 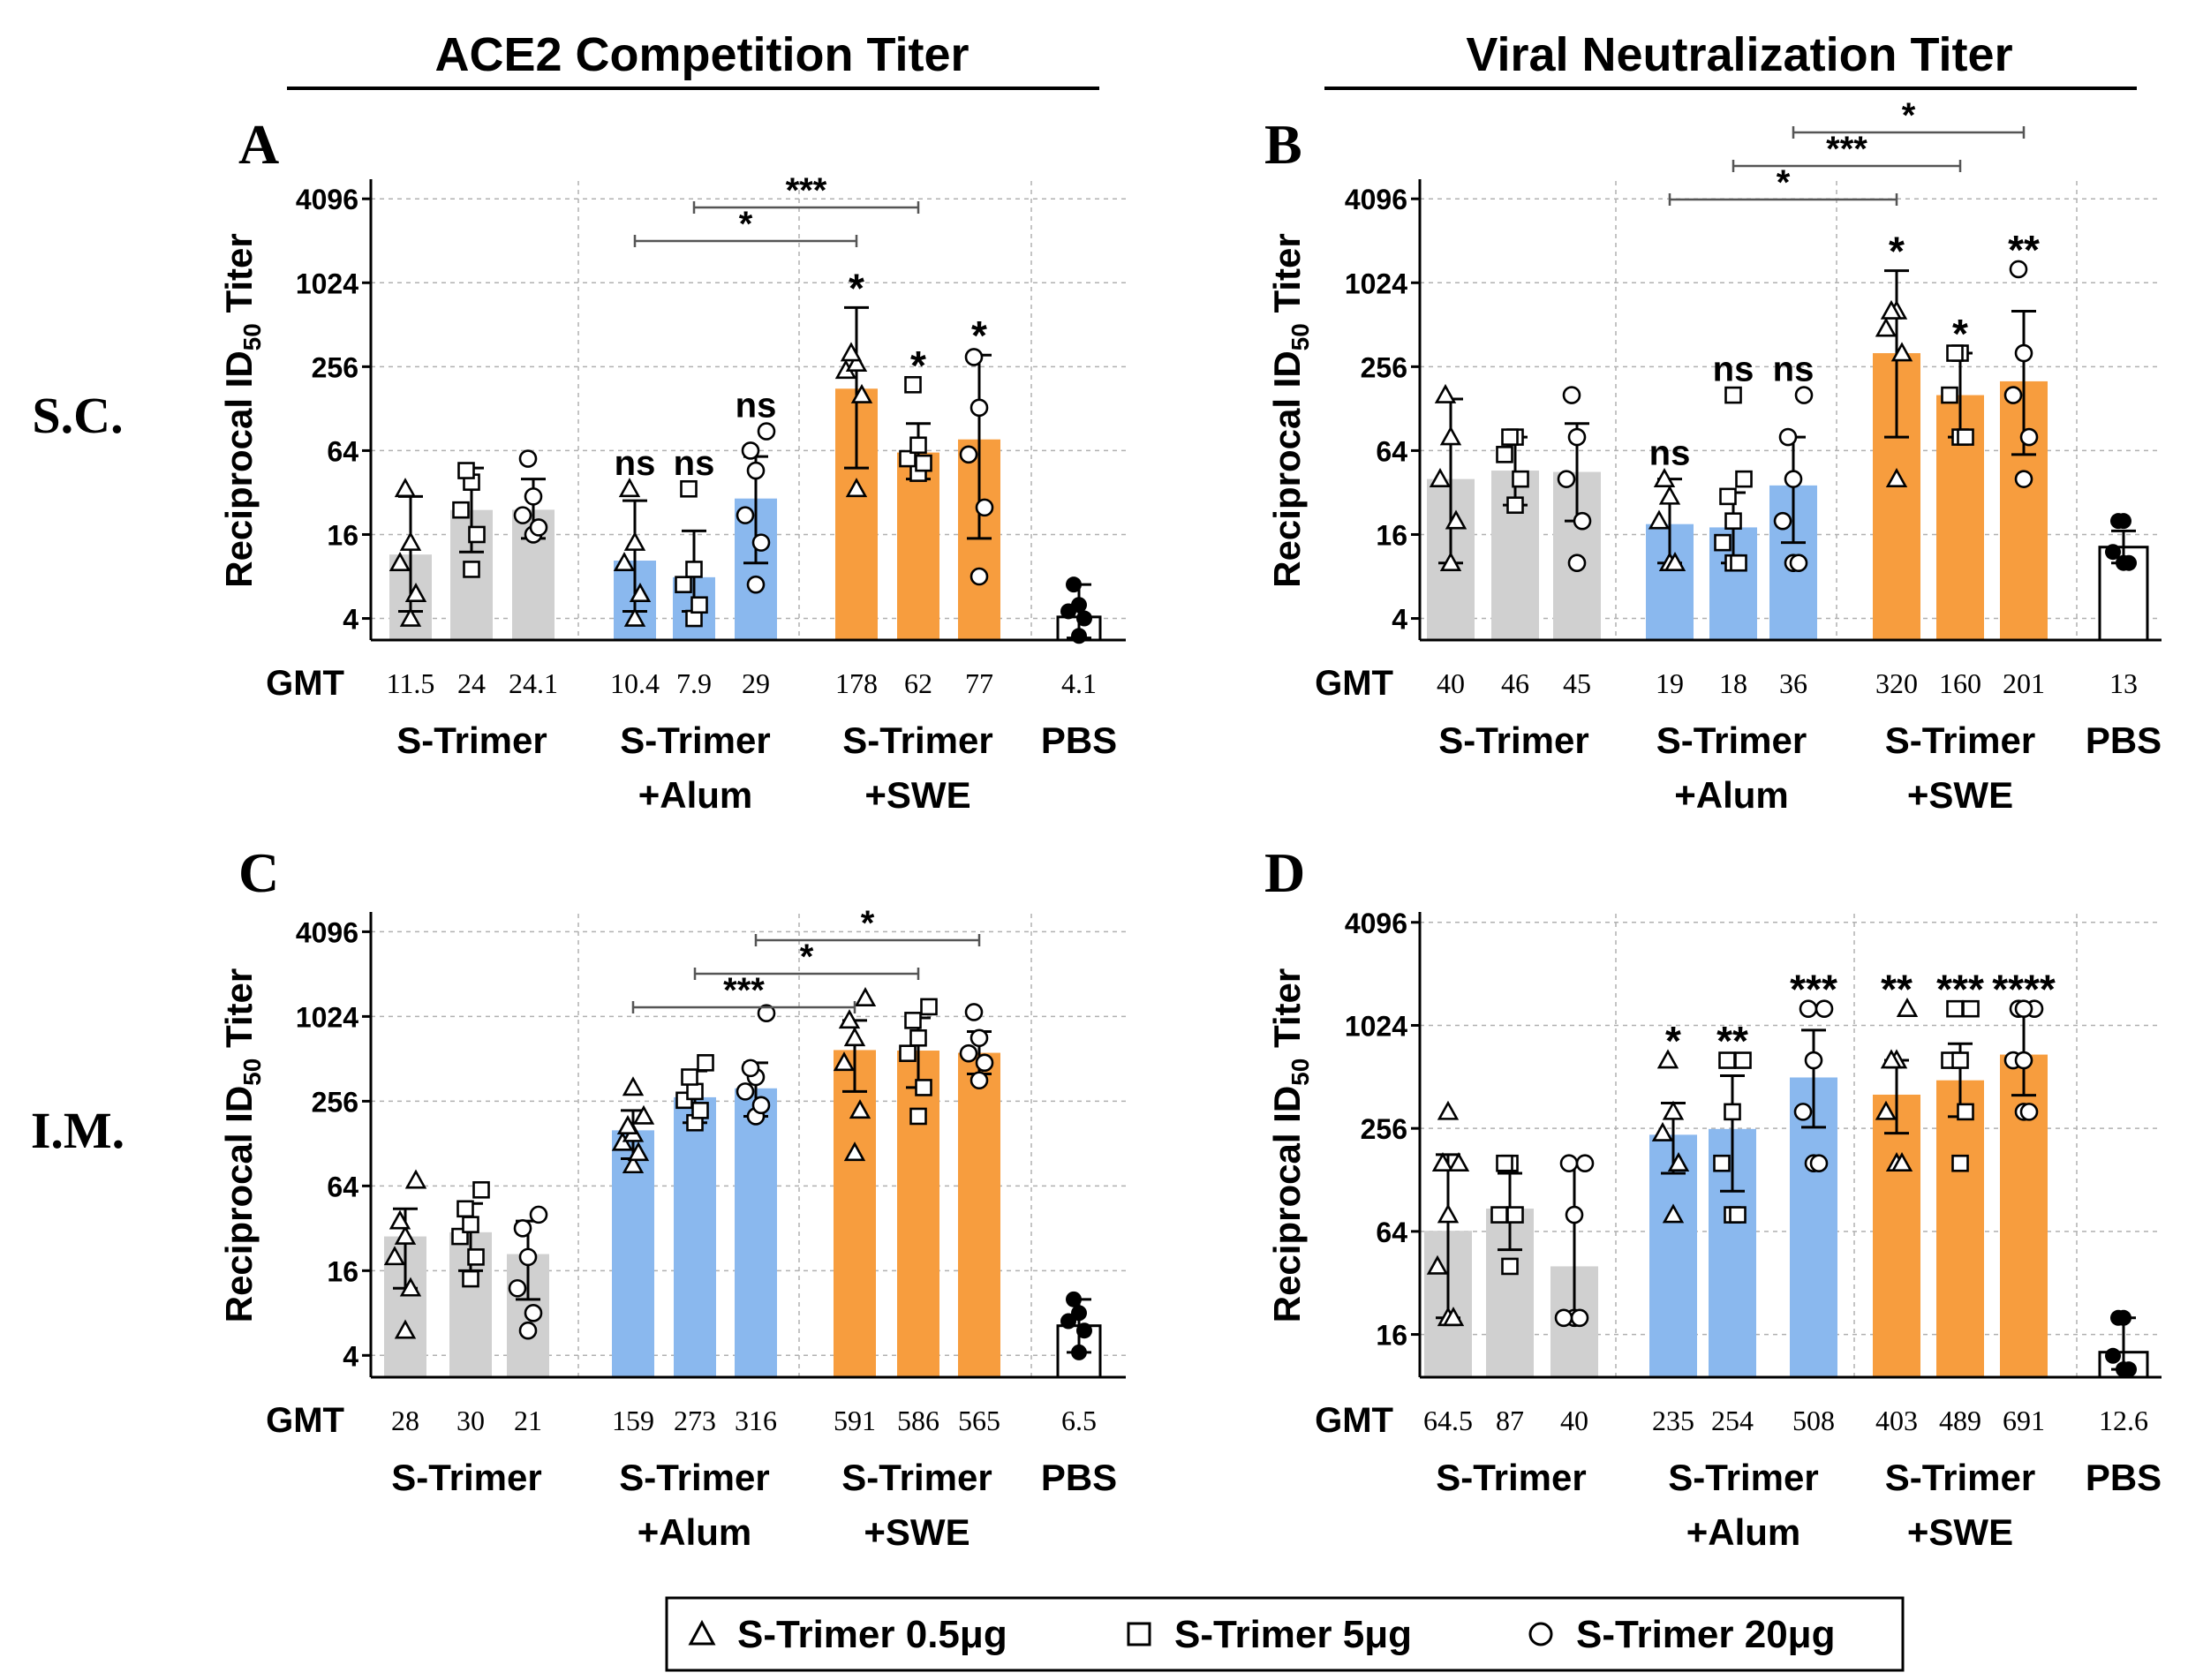 What do you see at coordinates (1574, 1420) in the screenshot?
I see `gmt-value: 40` at bounding box center [1574, 1420].